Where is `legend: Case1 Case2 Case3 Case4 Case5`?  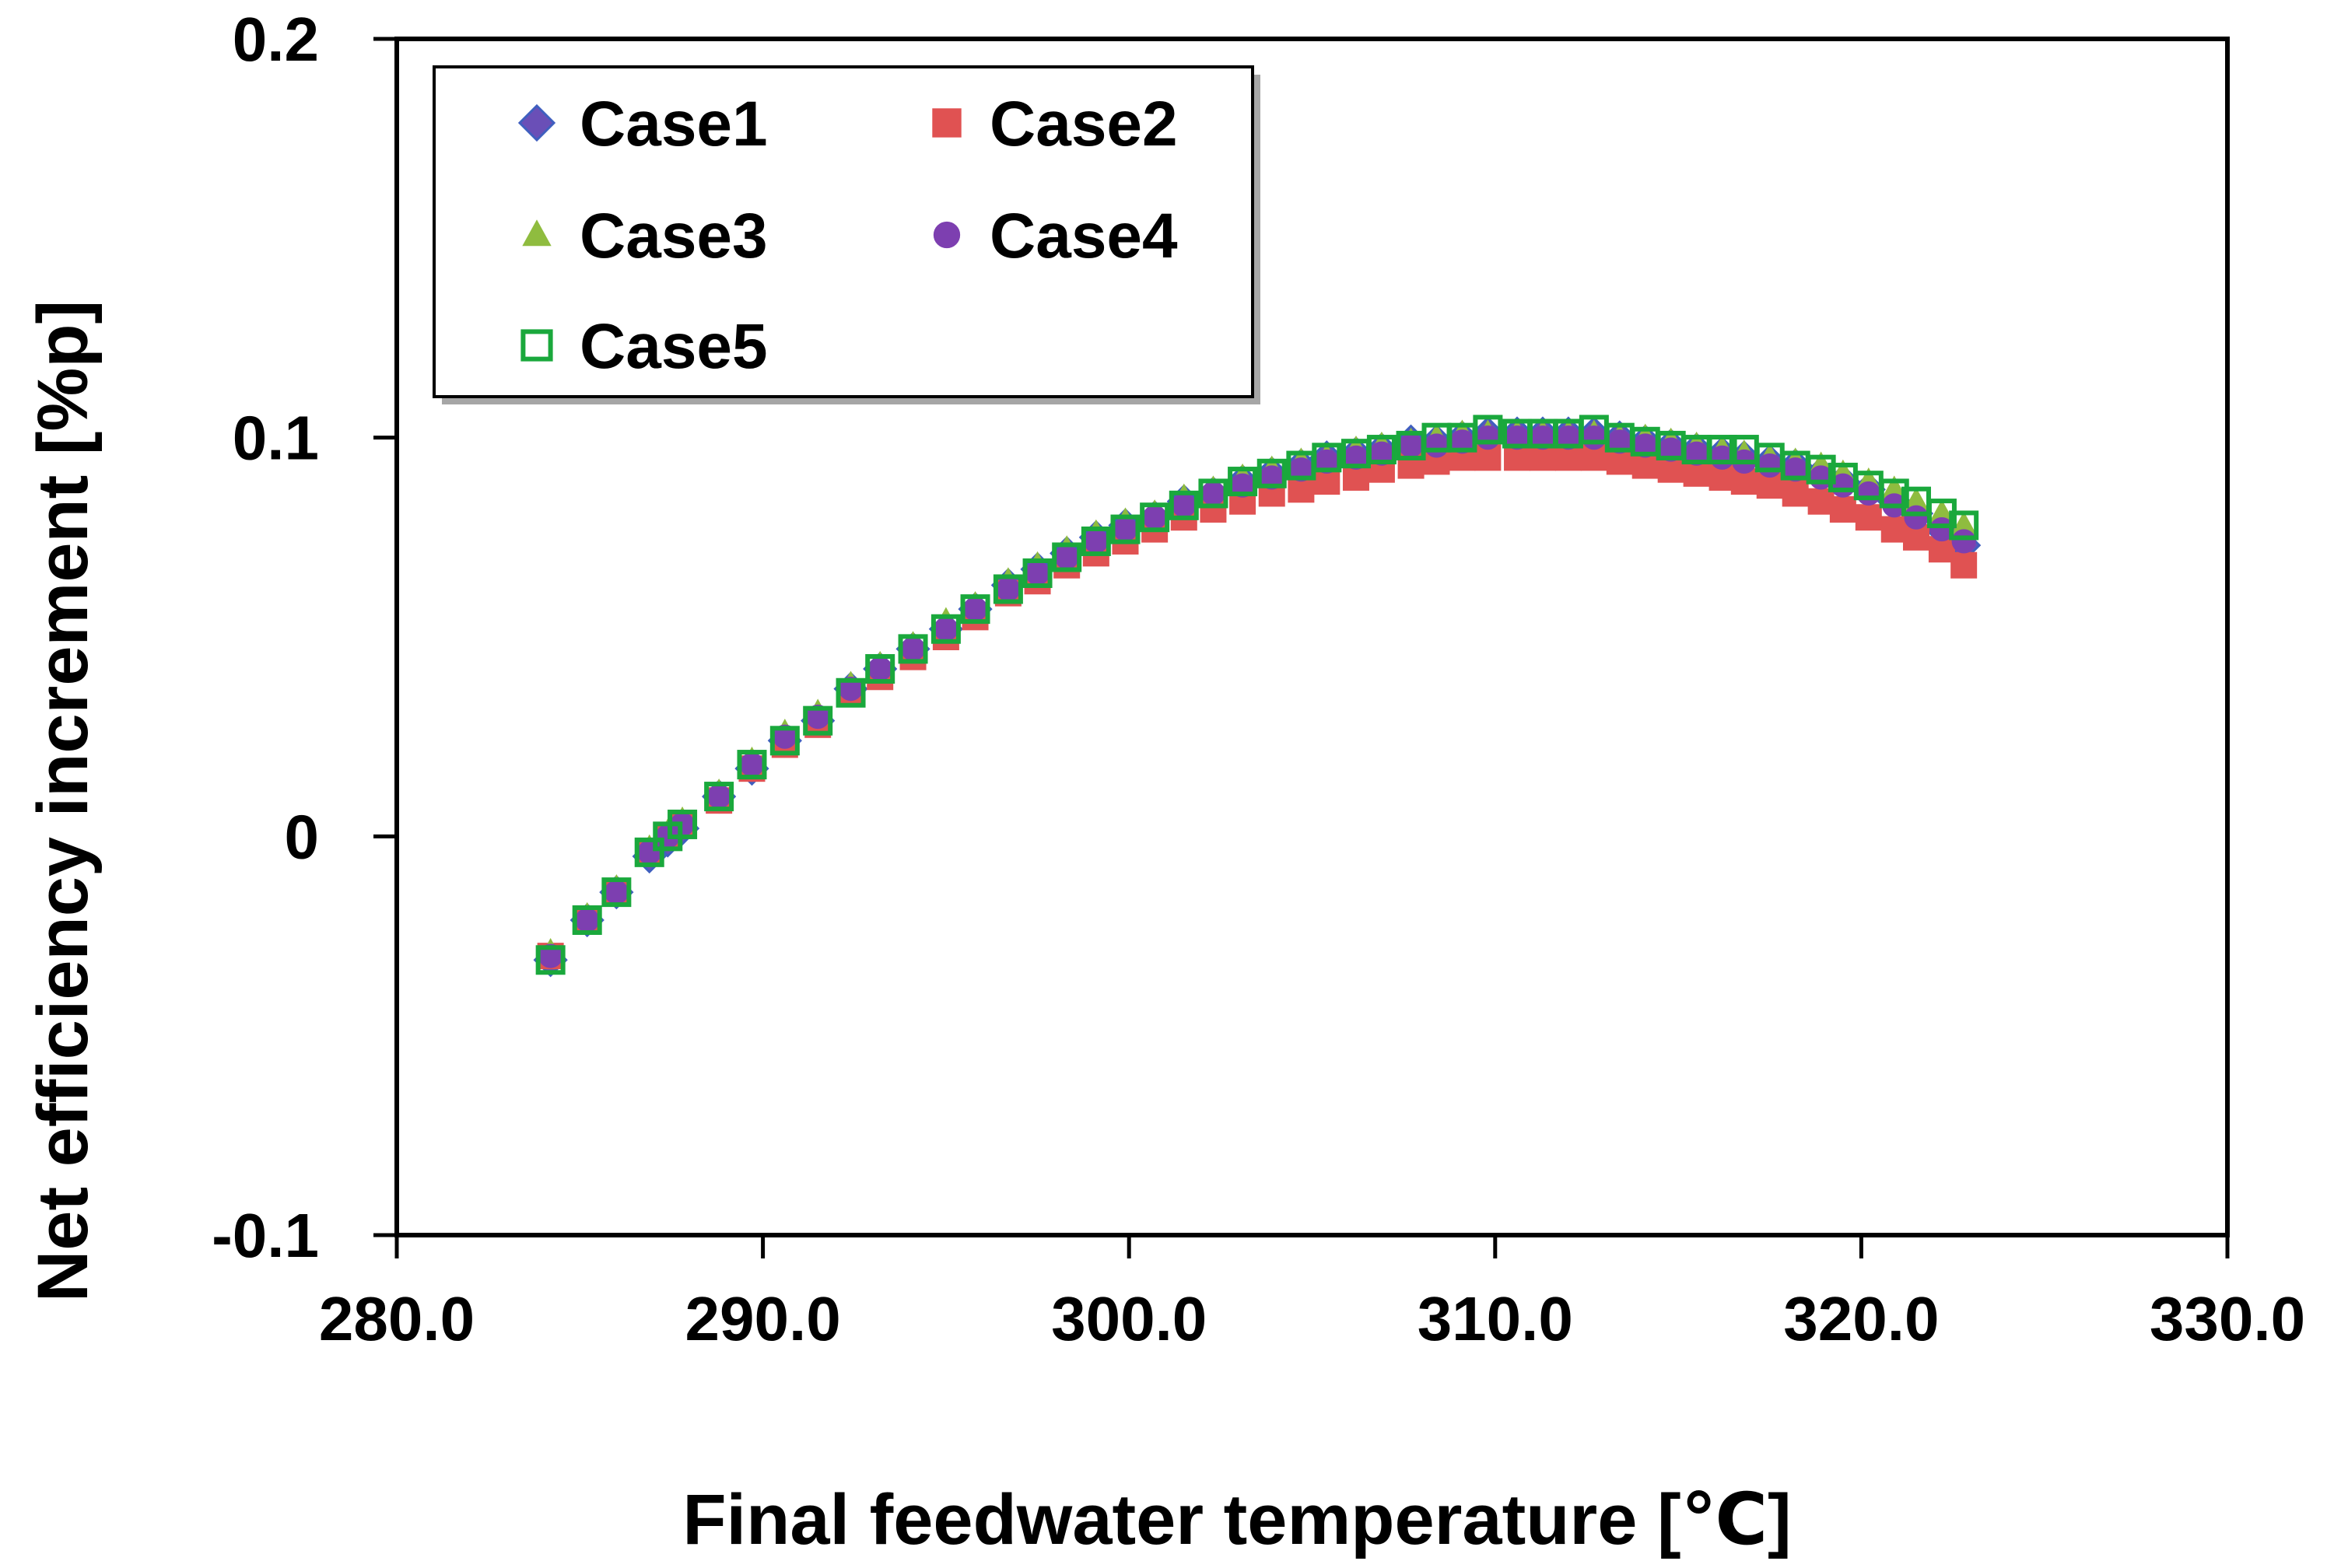
legend: Case1 Case2 Case3 Case4 Case5 is located at coordinates (846, 234).